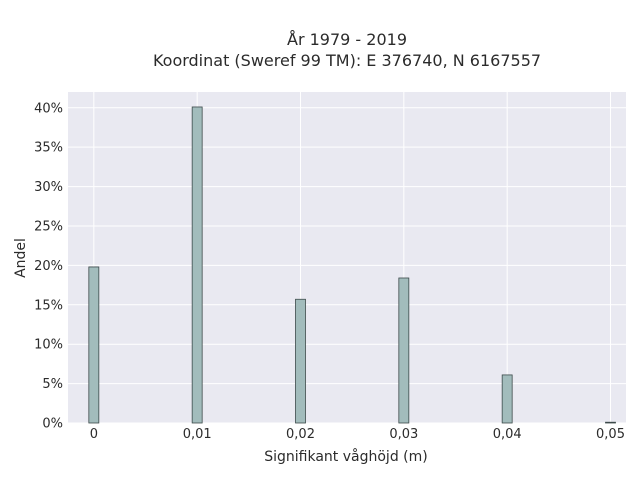 The height and width of the screenshot is (480, 640). What do you see at coordinates (507, 434) in the screenshot?
I see `x-tick-label: 0,04` at bounding box center [507, 434].